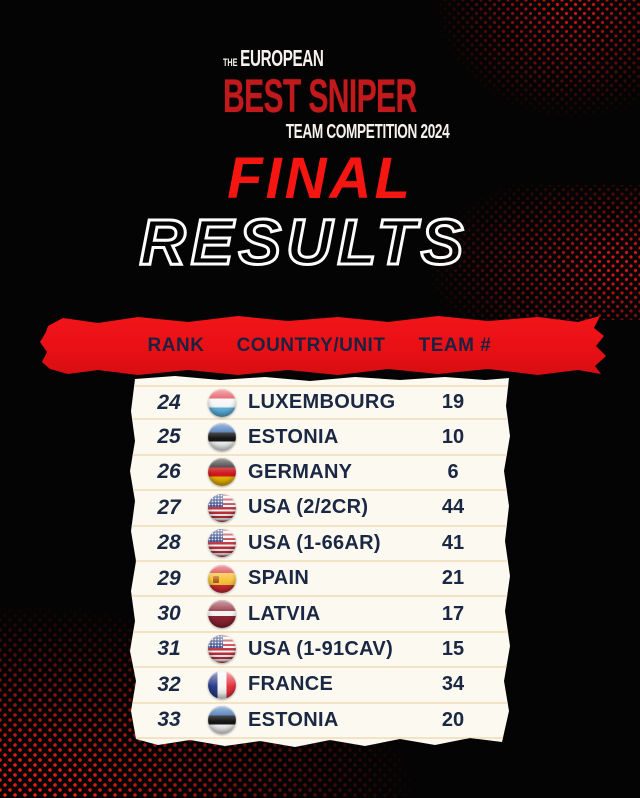 Image resolution: width=640 pixels, height=798 pixels. What do you see at coordinates (453, 507) in the screenshot?
I see `team-number: 44` at bounding box center [453, 507].